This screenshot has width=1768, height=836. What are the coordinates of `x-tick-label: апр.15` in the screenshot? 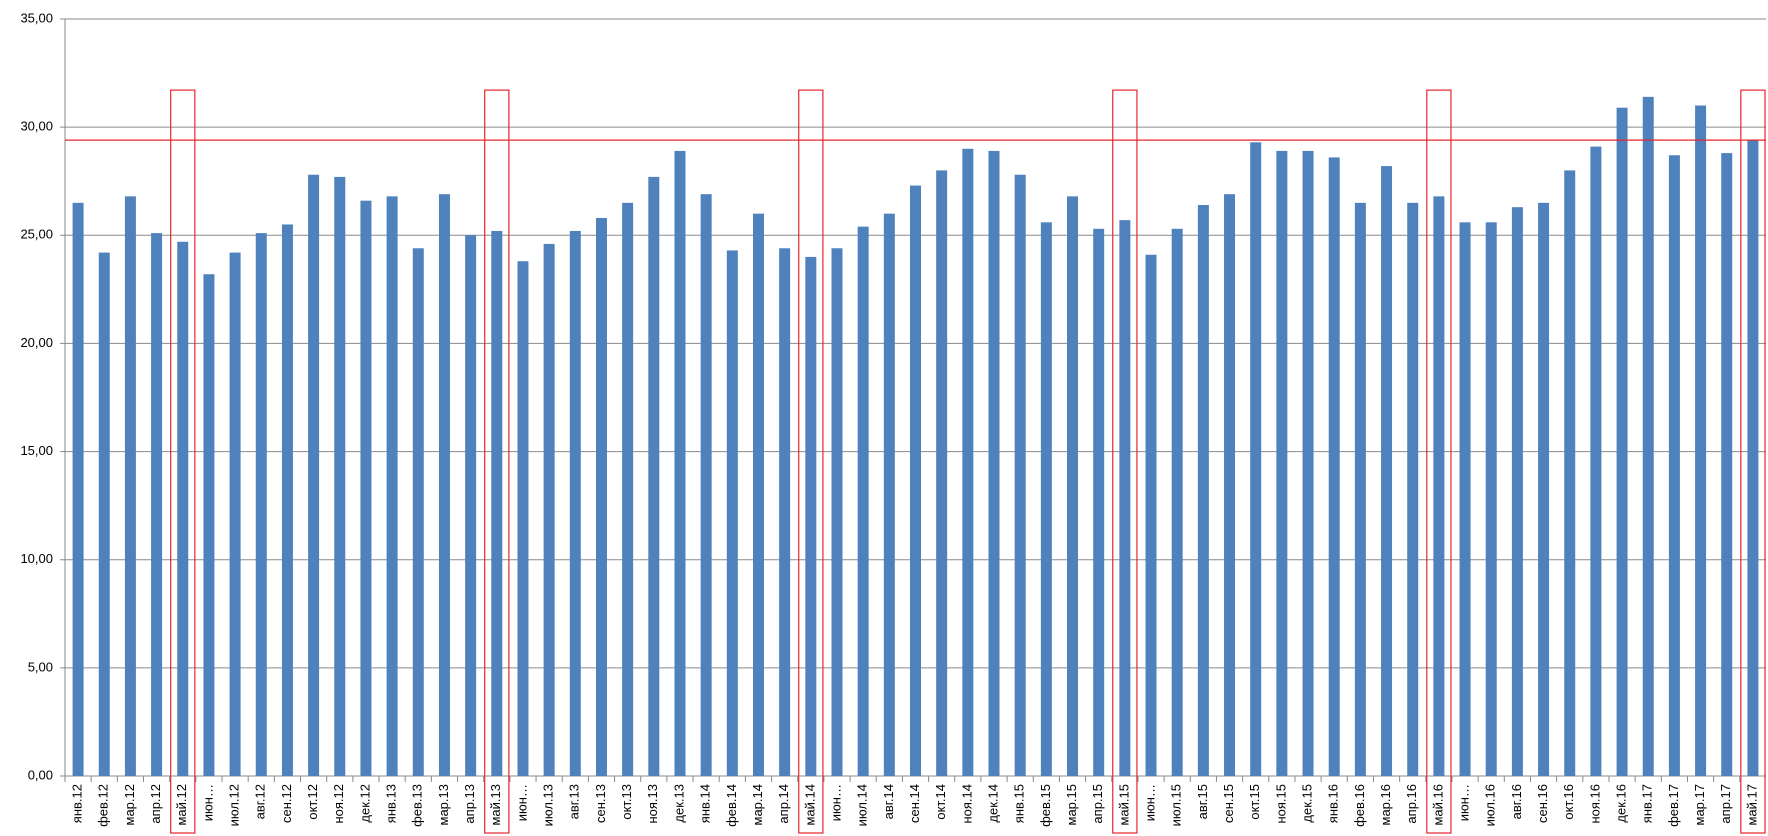 It's located at (1097, 804).